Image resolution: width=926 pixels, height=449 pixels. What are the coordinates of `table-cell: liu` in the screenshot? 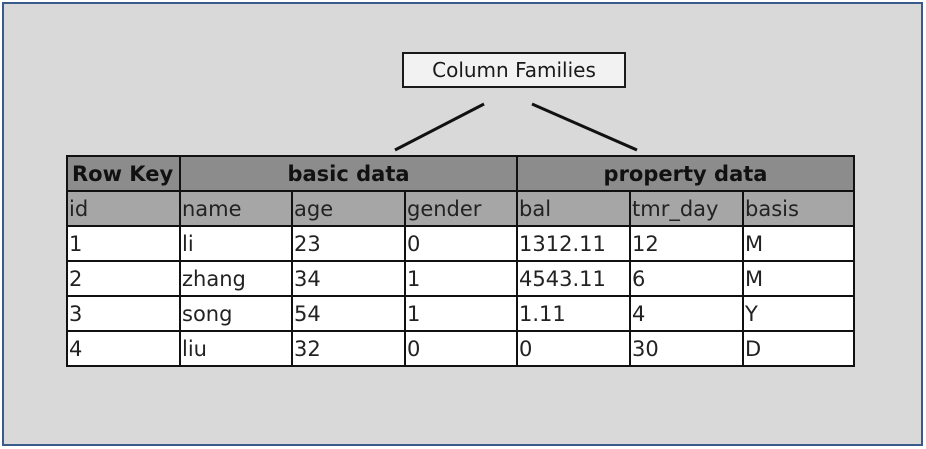 It's located at (236, 348).